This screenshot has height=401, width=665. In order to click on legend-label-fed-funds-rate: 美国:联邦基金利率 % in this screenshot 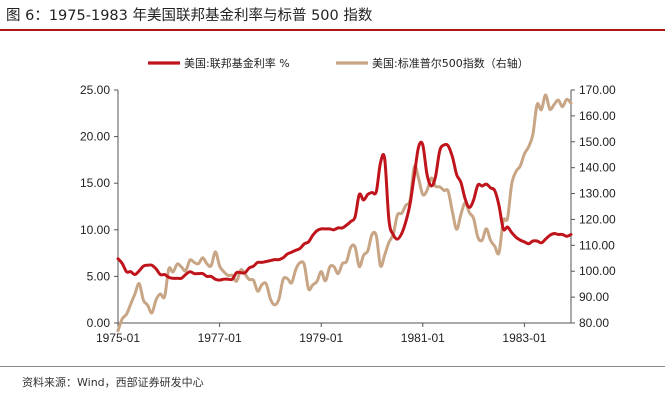, I will do `click(237, 63)`.